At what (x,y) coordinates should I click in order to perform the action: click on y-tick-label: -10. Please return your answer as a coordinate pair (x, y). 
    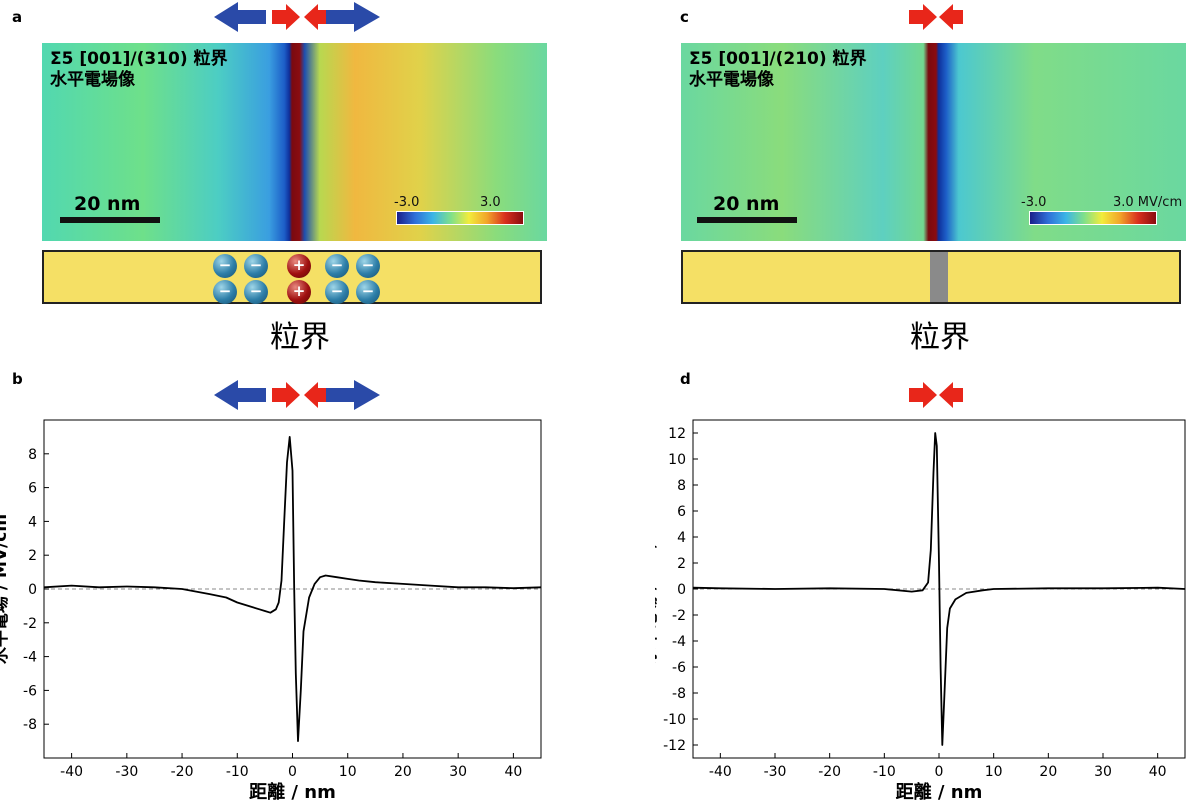
    Looking at the image, I should click on (674, 720).